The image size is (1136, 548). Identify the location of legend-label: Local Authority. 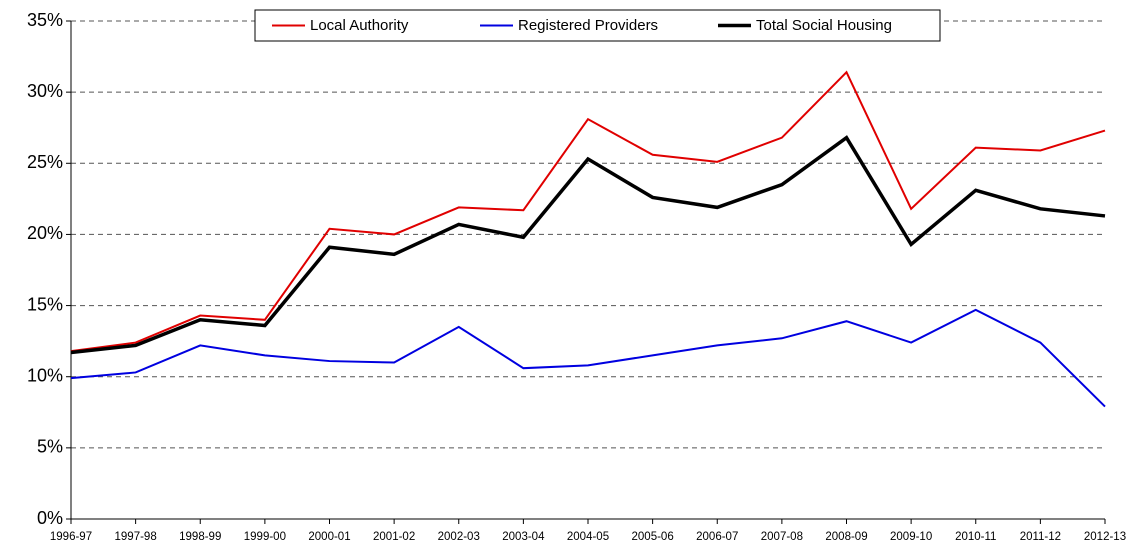
(359, 25).